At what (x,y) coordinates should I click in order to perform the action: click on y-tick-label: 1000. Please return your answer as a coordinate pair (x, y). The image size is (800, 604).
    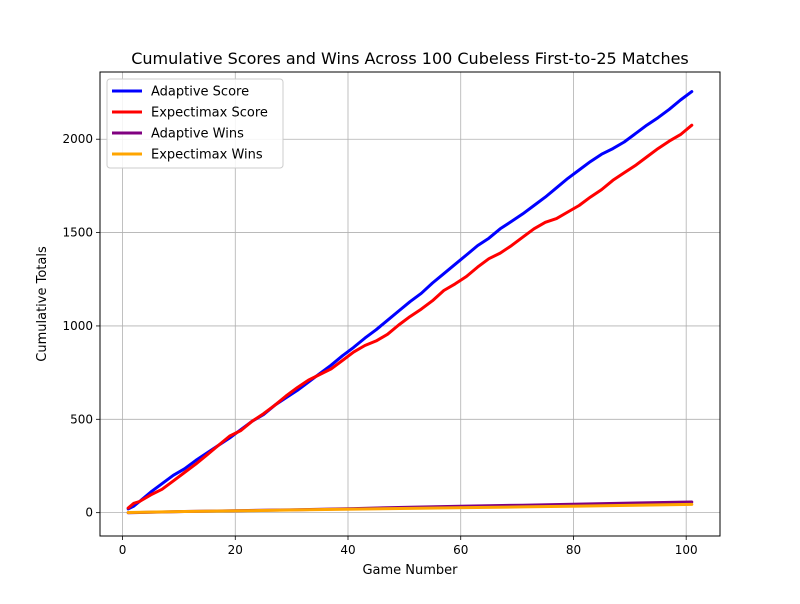
    Looking at the image, I should click on (77, 326).